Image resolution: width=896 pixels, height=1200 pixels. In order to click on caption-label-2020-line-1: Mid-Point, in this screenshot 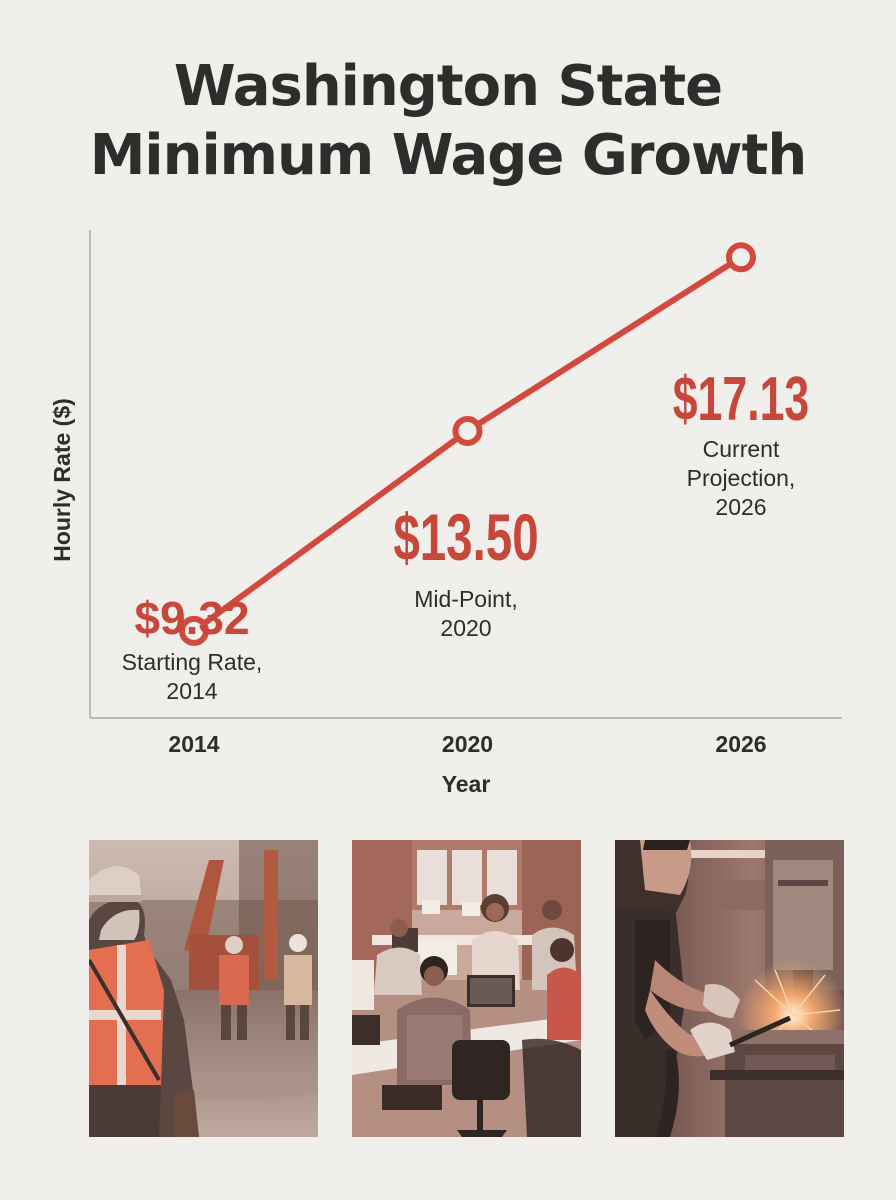, I will do `click(466, 599)`.